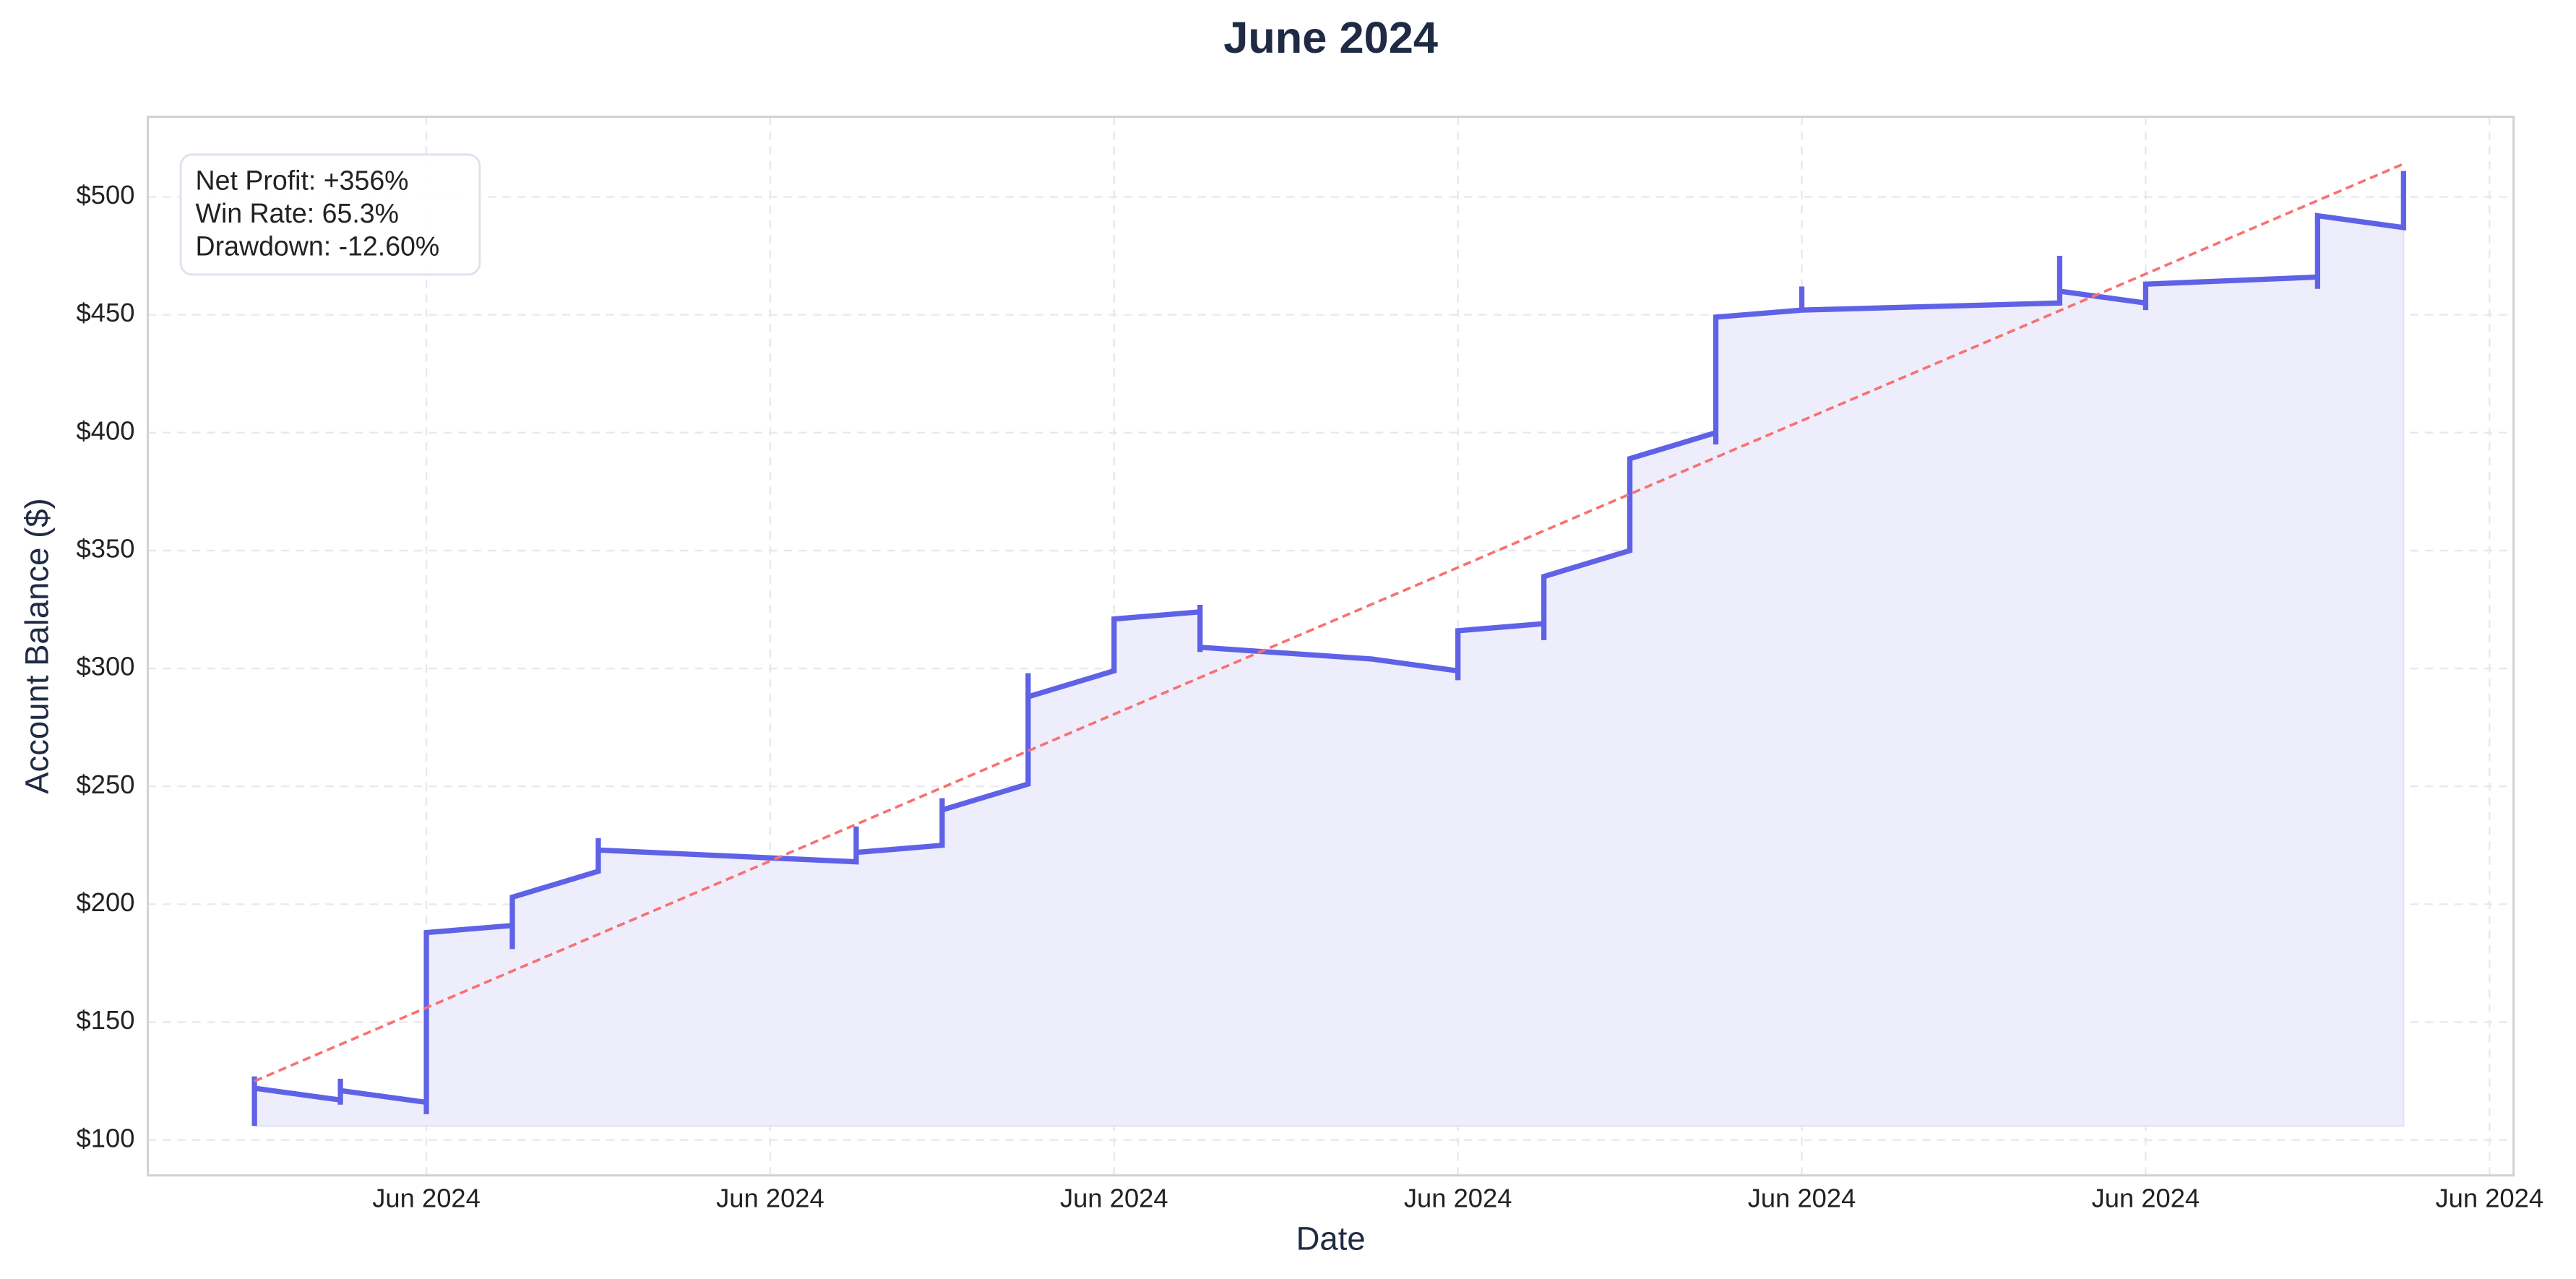 This screenshot has height=1279, width=2576. Describe the element at coordinates (106, 902) in the screenshot. I see `y-tick-label: $200` at that location.